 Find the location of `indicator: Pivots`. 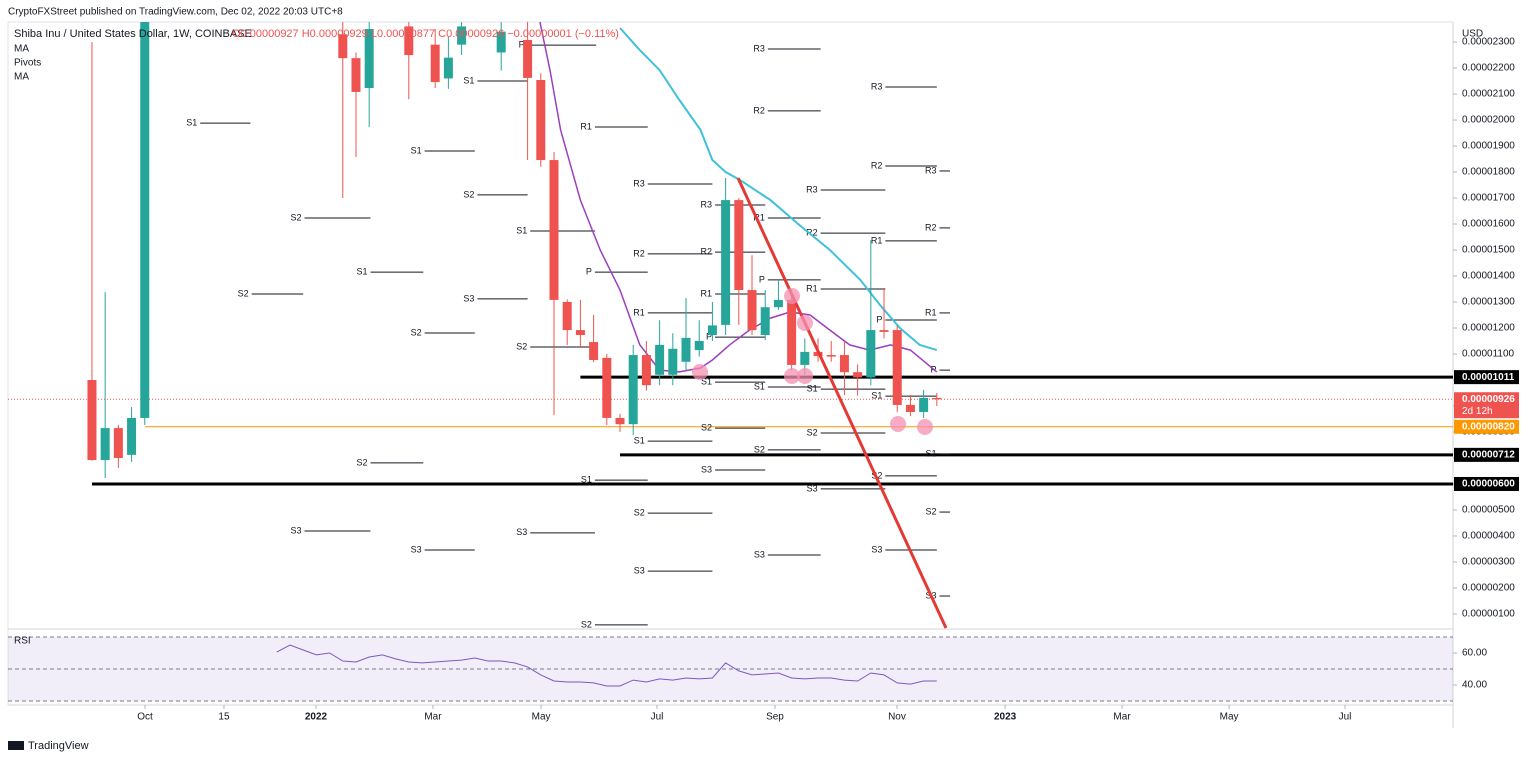

indicator: Pivots is located at coordinates (27, 63).